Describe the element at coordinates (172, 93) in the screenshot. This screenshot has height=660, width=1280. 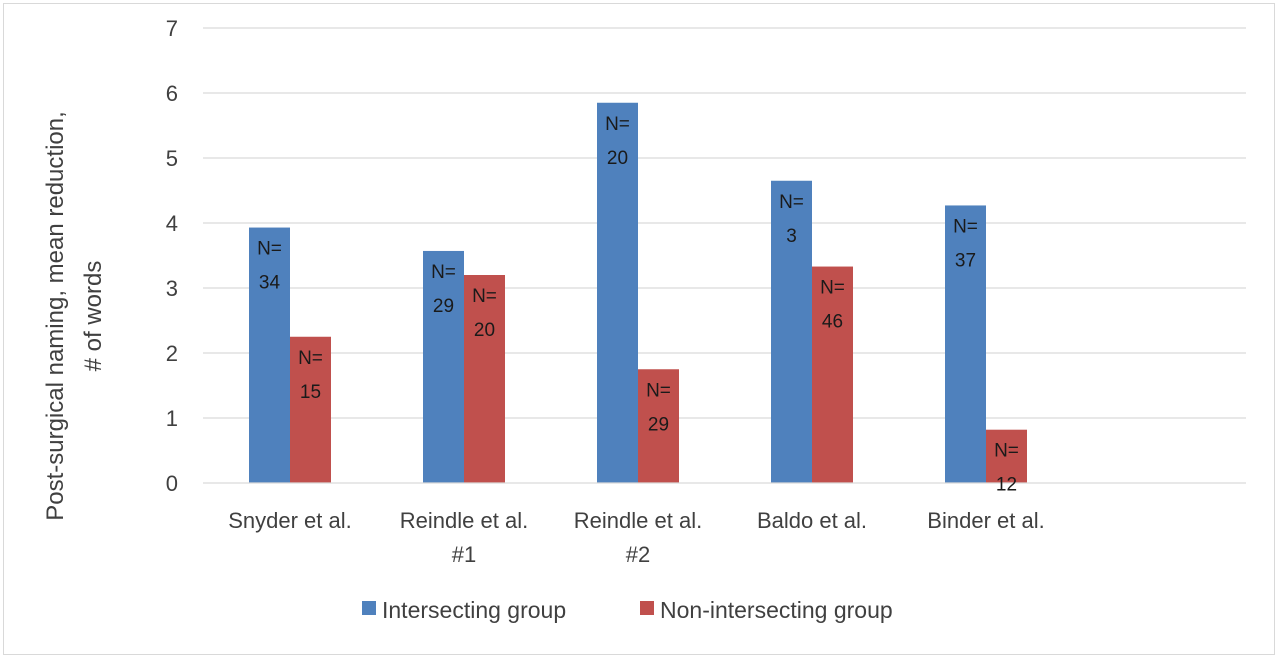
I see `y-tick-label: 6` at that location.